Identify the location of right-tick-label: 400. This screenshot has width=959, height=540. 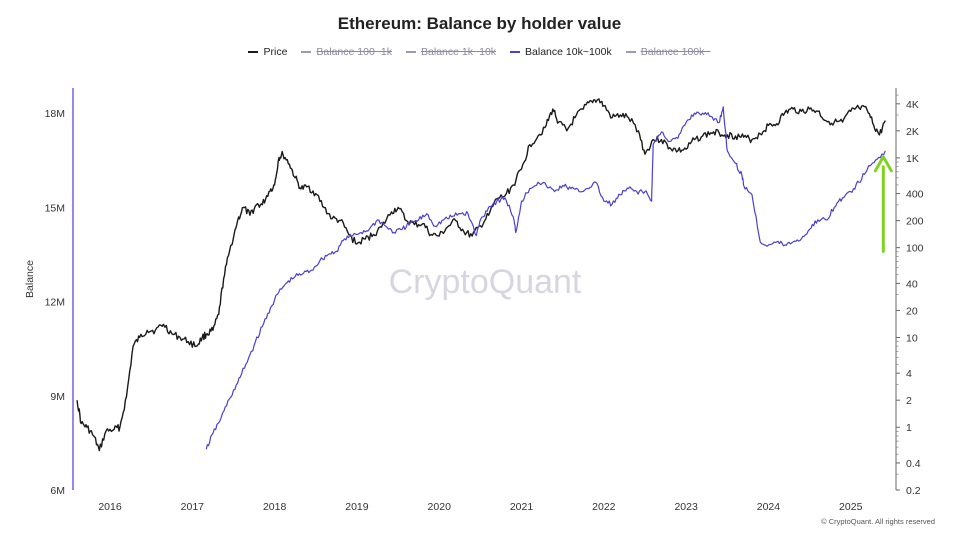
(915, 195).